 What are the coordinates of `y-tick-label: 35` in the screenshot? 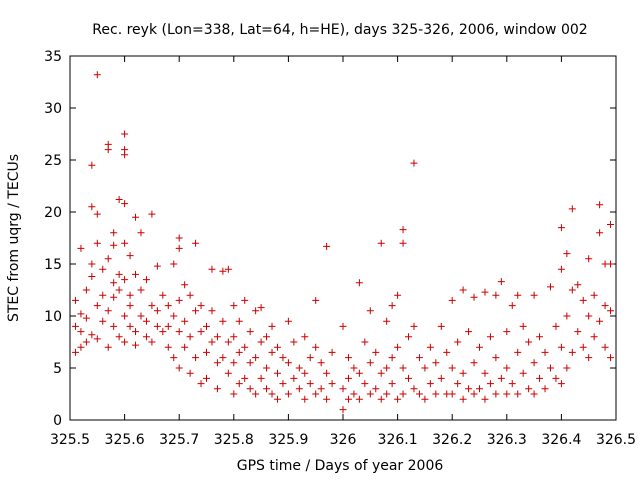 It's located at (53, 57).